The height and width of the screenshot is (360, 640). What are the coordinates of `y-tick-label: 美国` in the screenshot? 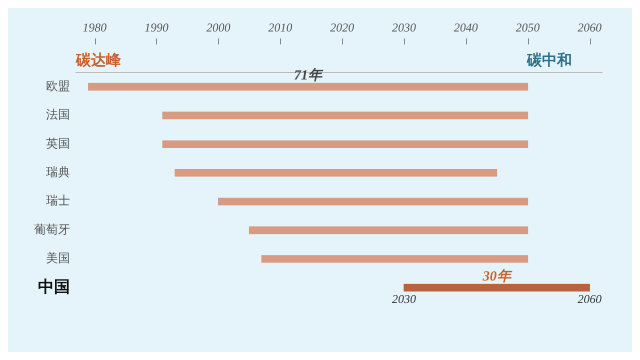 It's located at (58, 258).